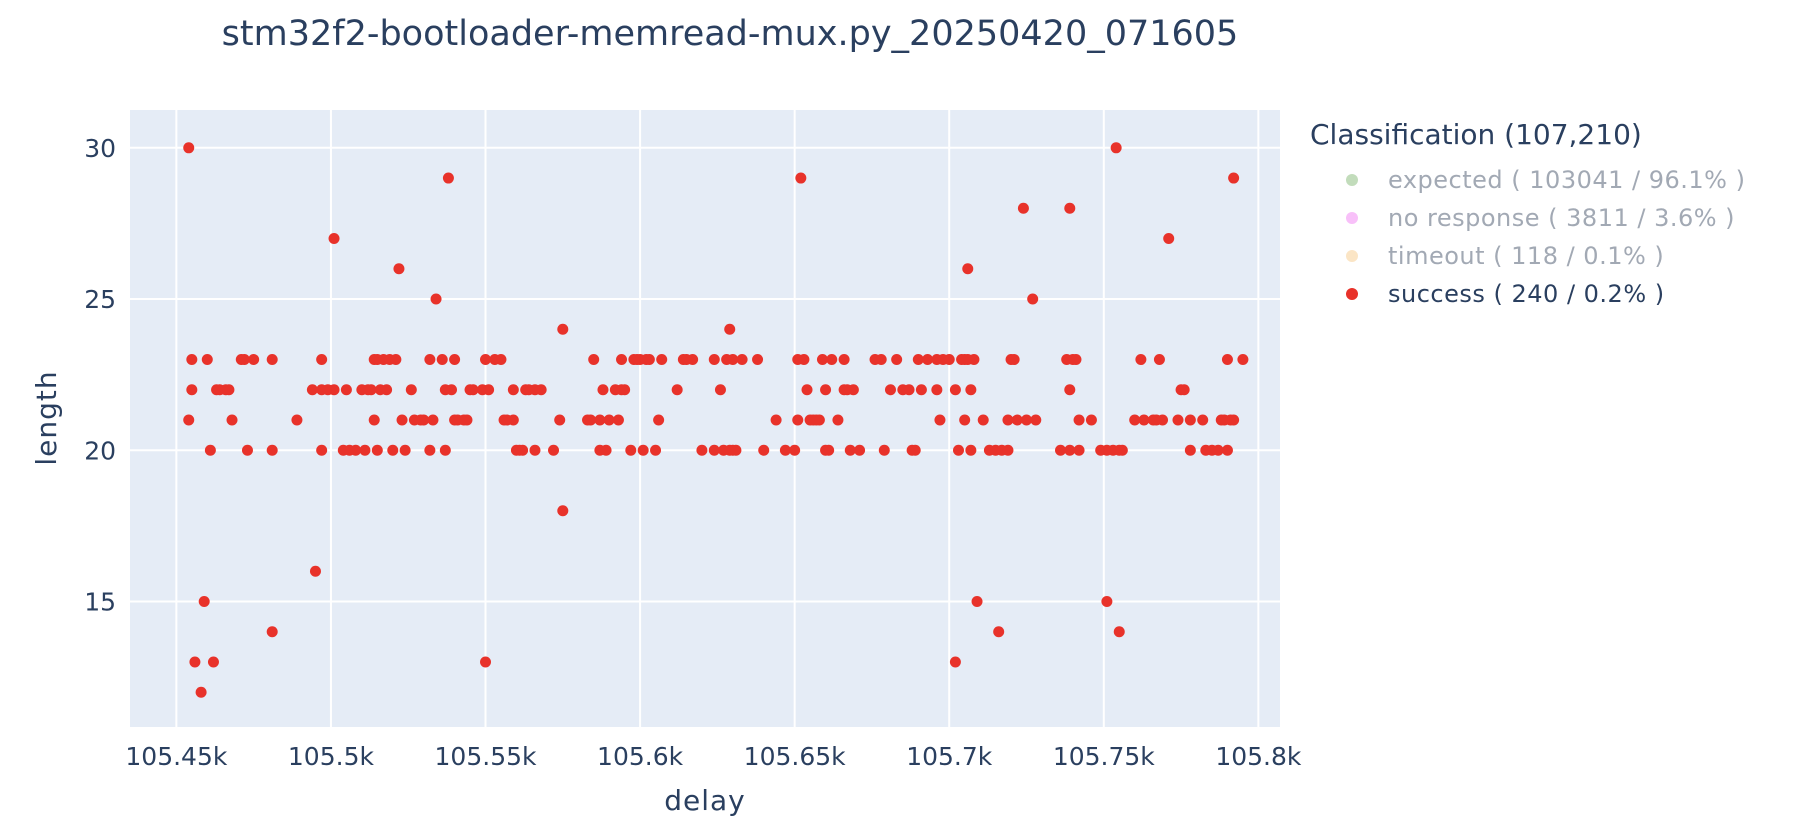  What do you see at coordinates (1527, 256) in the screenshot?
I see `legend-item: timeout ( 118 / 0.1% )` at bounding box center [1527, 256].